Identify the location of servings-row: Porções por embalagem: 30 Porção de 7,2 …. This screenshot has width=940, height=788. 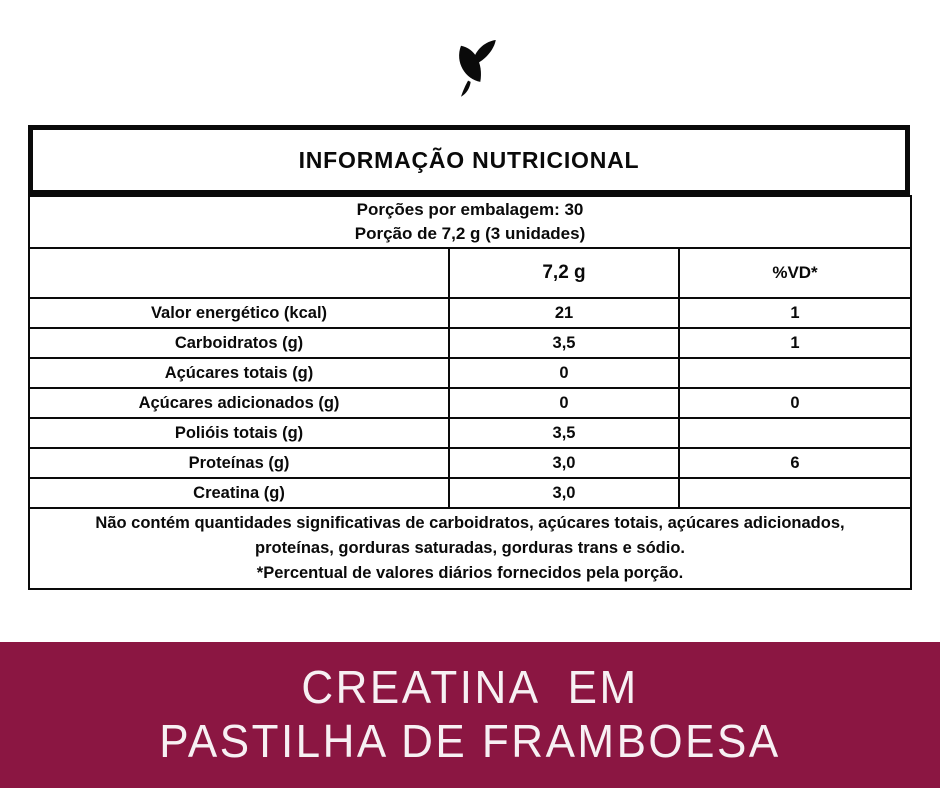
(470, 222).